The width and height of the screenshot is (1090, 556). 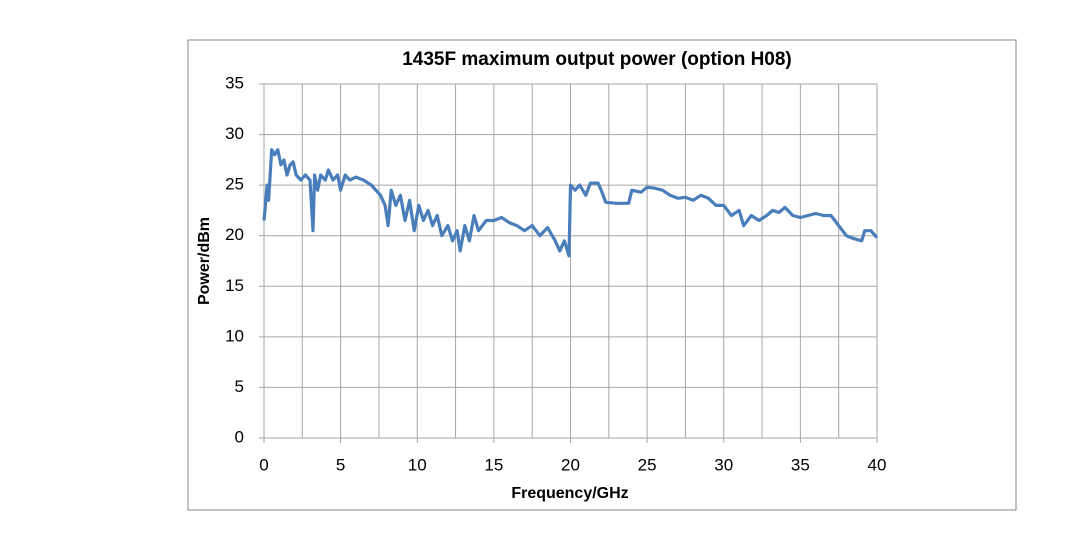 I want to click on y-tick-label: 10, so click(x=234, y=335).